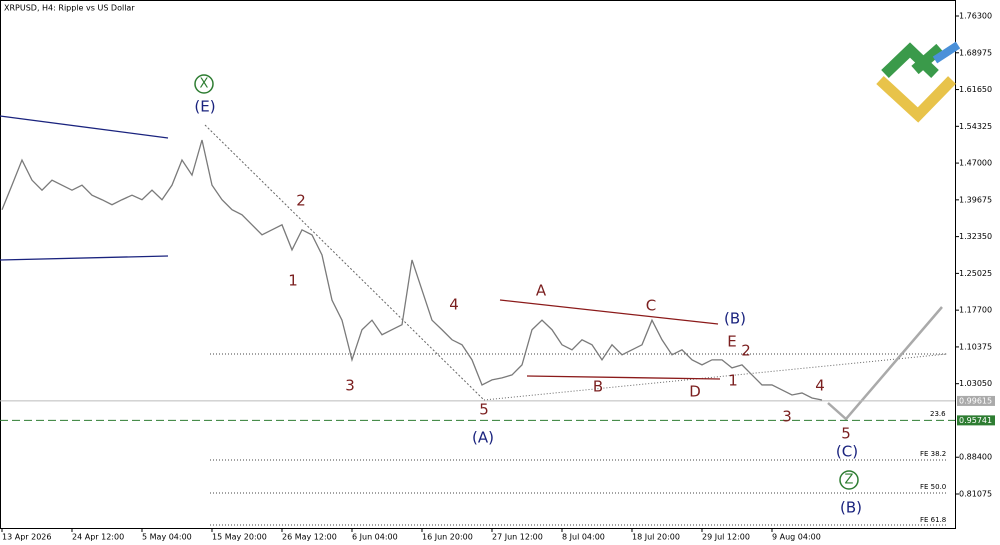 The image size is (1000, 545). What do you see at coordinates (731, 342) in the screenshot?
I see `wave-label: E` at bounding box center [731, 342].